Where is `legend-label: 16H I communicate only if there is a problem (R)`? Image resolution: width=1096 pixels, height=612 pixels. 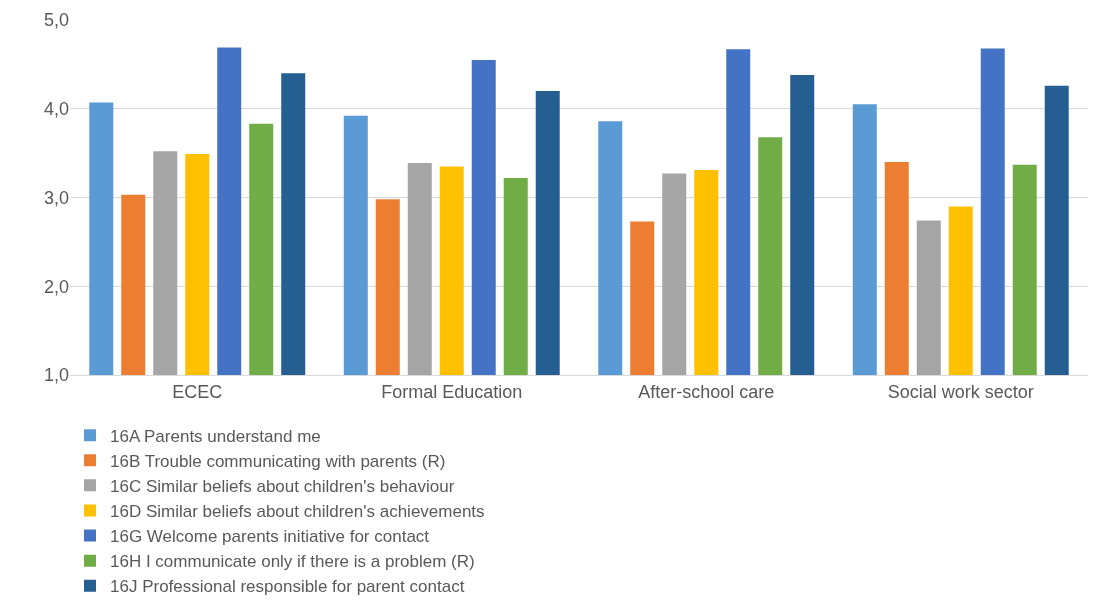 legend-label: 16H I communicate only if there is a problem (R) is located at coordinates (292, 562).